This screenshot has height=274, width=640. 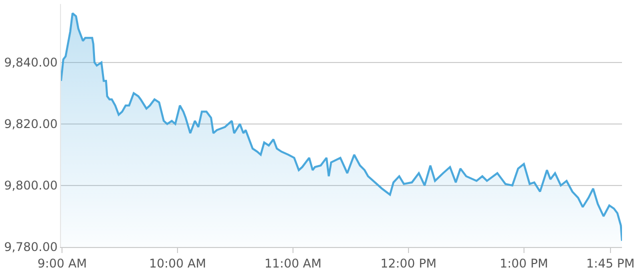 What do you see at coordinates (31, 63) in the screenshot?
I see `y-tick-label: 9,840.00` at bounding box center [31, 63].